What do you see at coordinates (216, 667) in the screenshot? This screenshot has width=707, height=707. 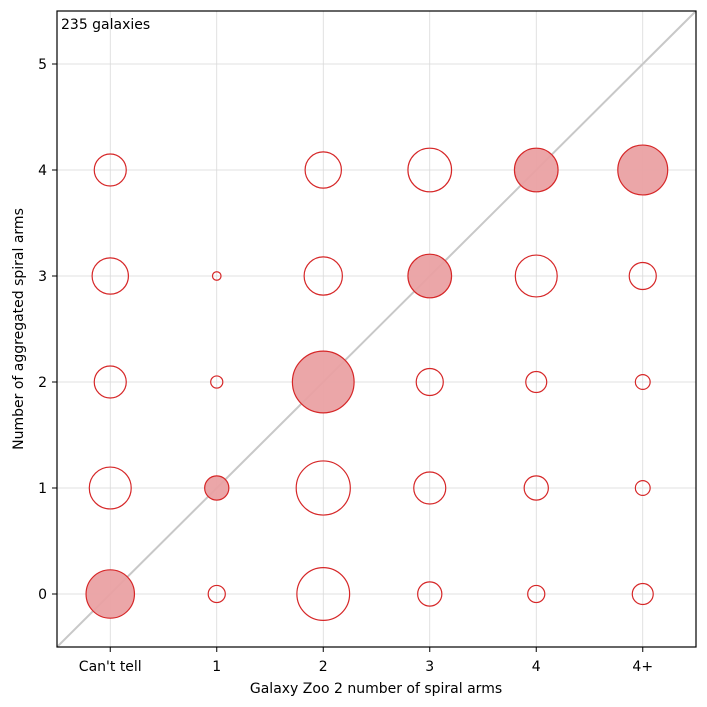 I see `x-tick-label: 1` at bounding box center [216, 667].